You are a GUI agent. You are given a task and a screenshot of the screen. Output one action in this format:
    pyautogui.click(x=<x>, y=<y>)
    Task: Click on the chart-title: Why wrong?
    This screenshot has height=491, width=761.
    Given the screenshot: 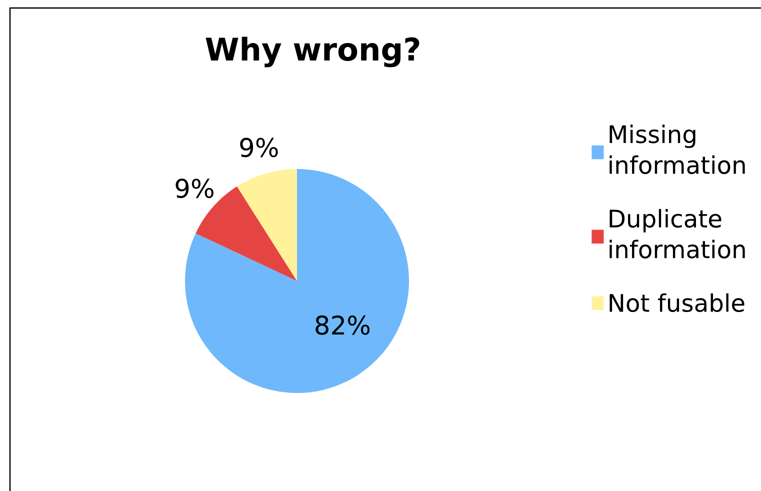 What is the action you would take?
    pyautogui.click(x=313, y=52)
    